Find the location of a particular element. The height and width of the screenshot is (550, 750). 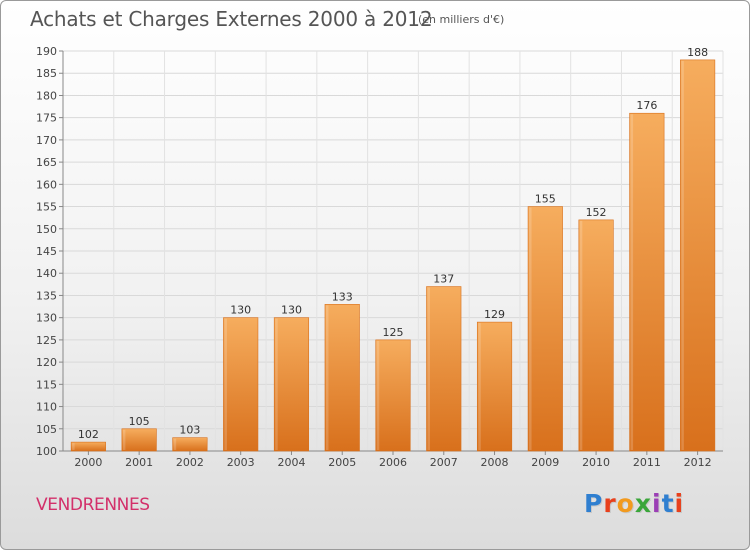

data-label: 102 is located at coordinates (88, 434).